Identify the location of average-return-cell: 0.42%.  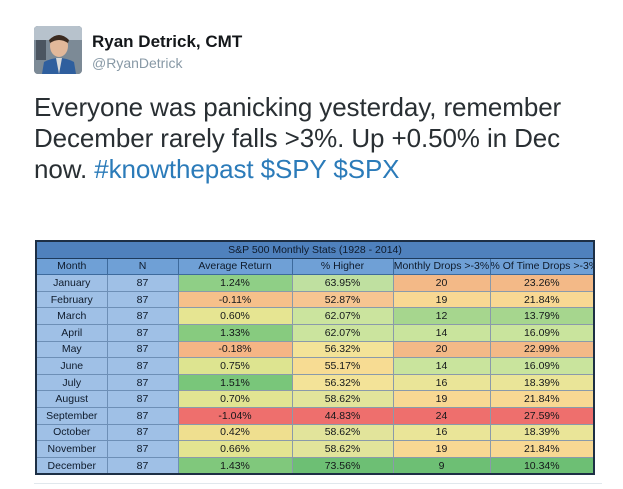
(235, 432).